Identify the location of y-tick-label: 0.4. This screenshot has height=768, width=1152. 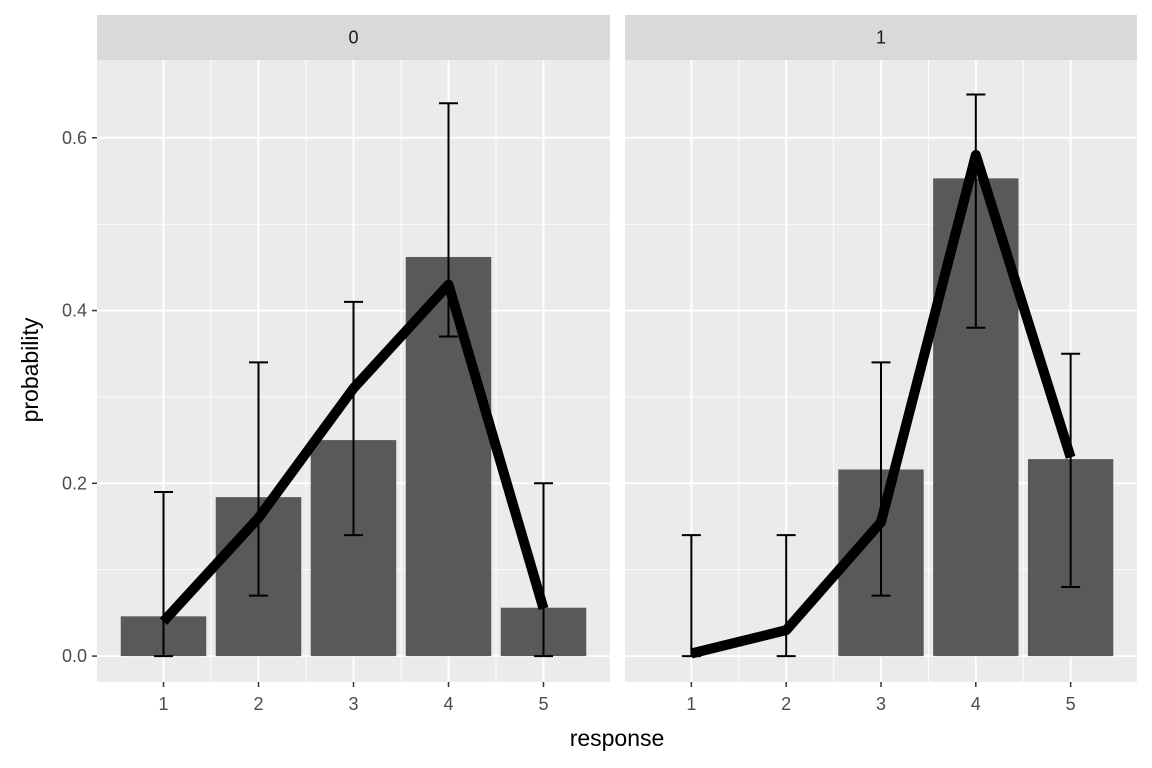
(74, 311).